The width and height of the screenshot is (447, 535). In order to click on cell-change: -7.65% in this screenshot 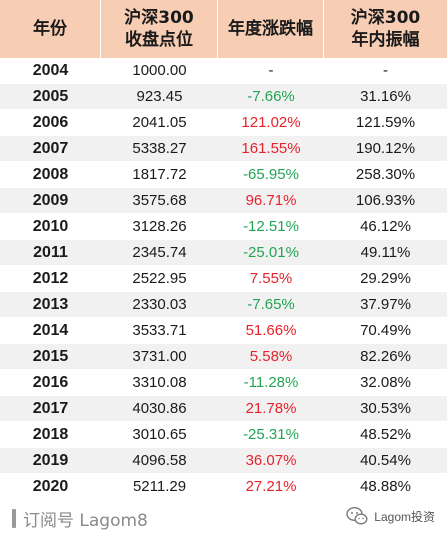, I will do `click(271, 305)`.